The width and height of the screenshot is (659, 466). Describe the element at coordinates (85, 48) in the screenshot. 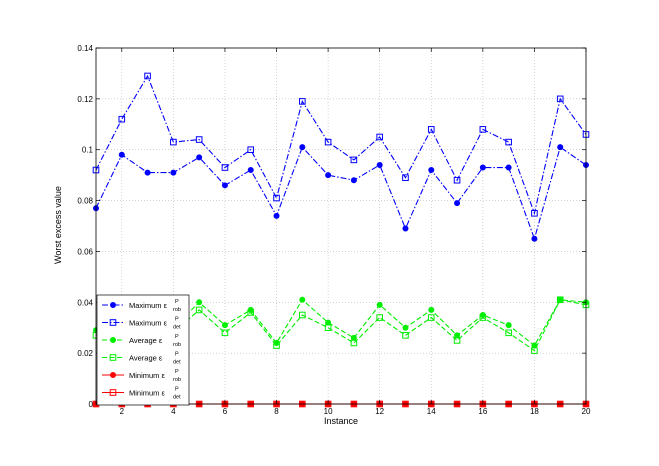

I see `y-tick-label: 0.14` at that location.